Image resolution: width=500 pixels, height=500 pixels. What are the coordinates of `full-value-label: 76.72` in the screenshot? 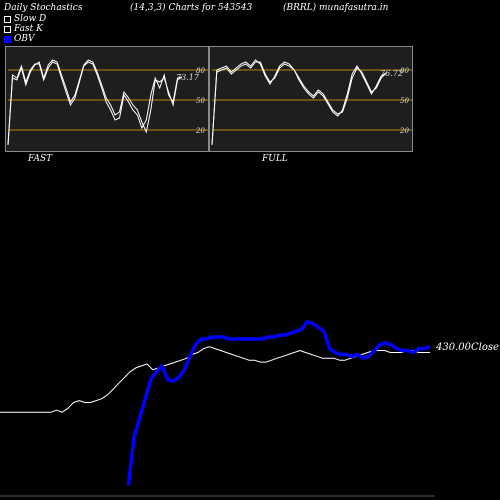 It's located at (391, 73).